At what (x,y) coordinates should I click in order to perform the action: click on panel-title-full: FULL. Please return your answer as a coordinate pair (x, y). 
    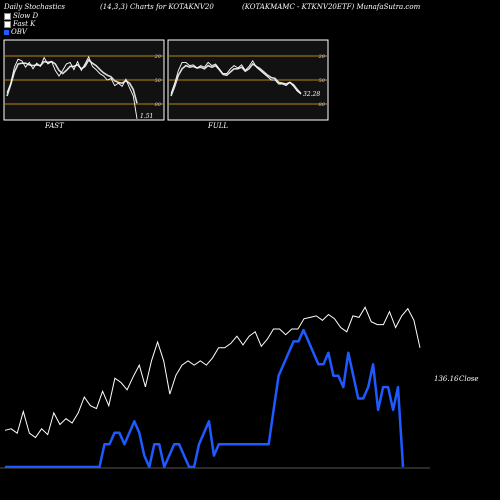
    Looking at the image, I should click on (217, 126).